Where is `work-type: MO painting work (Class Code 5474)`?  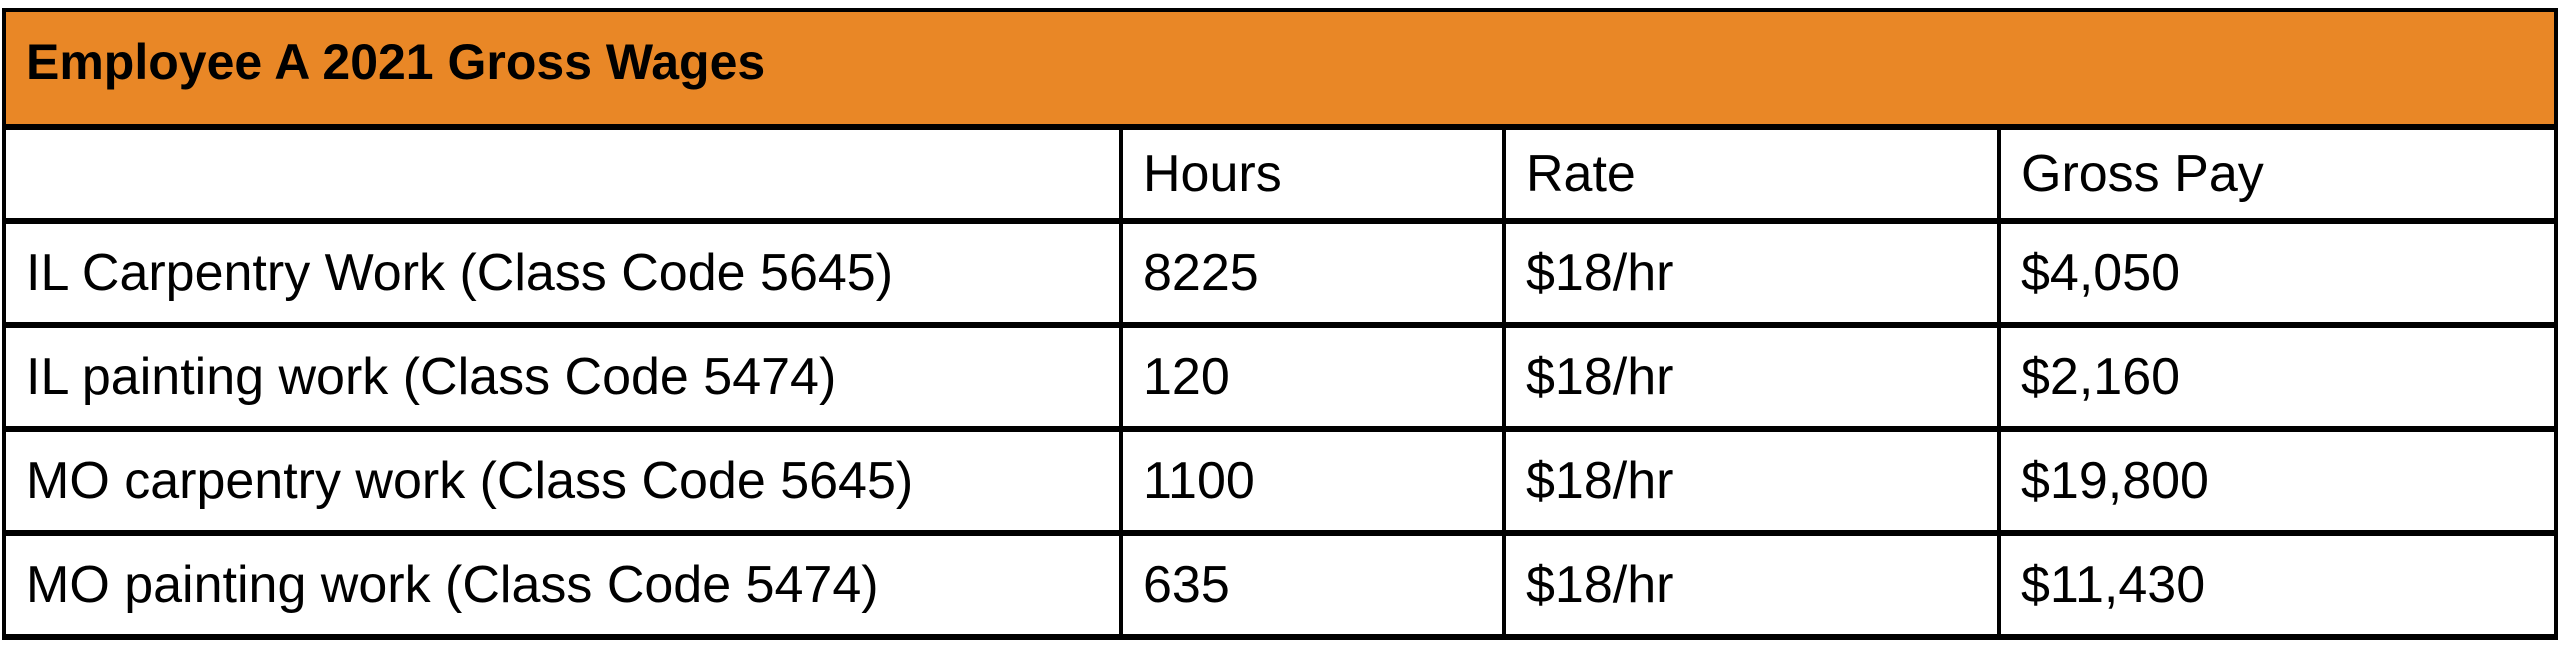
work-type: MO painting work (Class Code 5474) is located at coordinates (562, 585).